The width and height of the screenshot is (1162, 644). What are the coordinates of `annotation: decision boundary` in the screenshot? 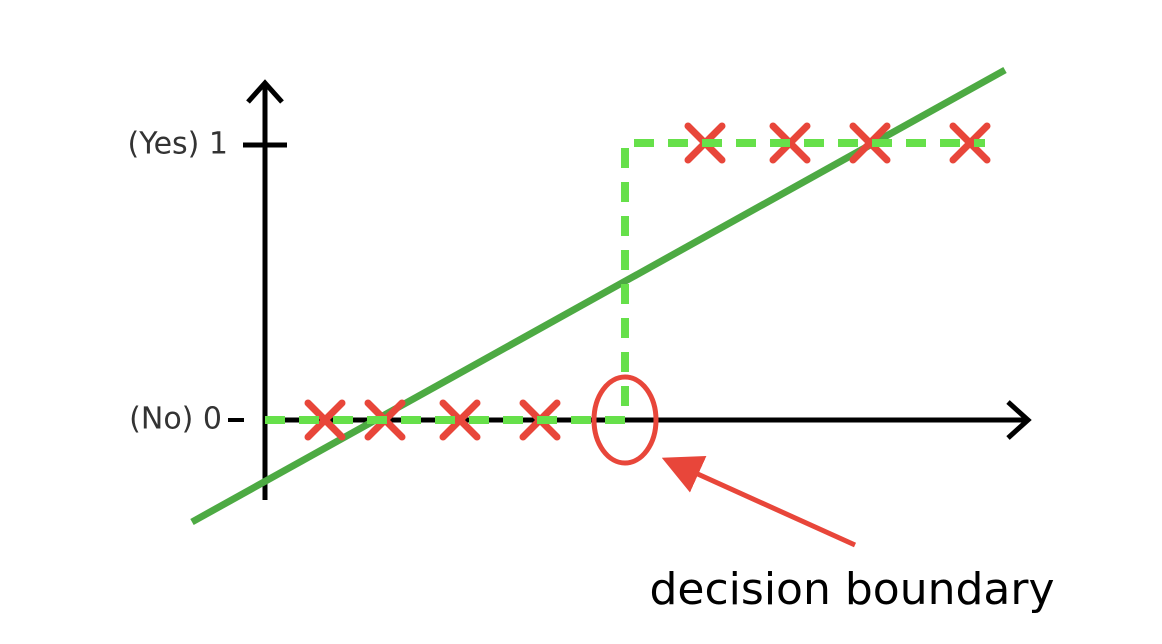 It's located at (851, 589).